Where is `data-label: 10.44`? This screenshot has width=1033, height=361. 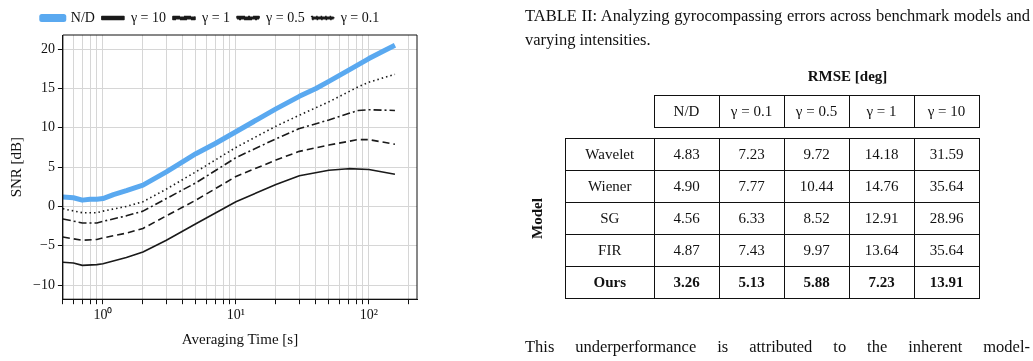 data-label: 10.44 is located at coordinates (816, 186).